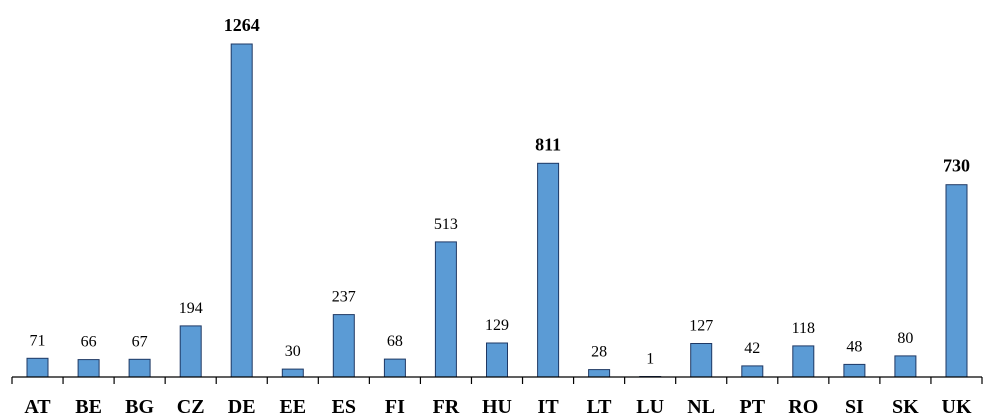  Describe the element at coordinates (701, 326) in the screenshot. I see `value-label-nl: 127` at that location.